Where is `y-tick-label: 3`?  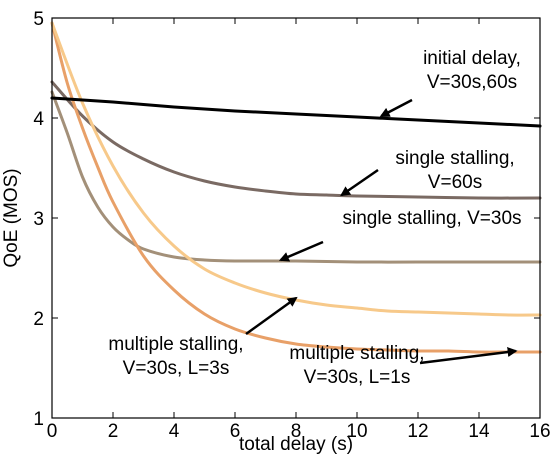 y-tick-label: 3 is located at coordinates (38, 219).